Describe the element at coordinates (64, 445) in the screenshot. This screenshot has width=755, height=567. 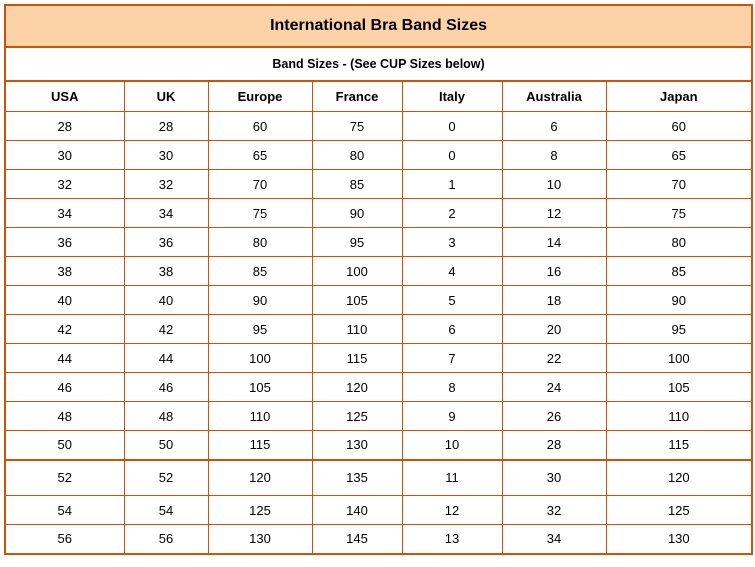
I see `table-cell: 50` at that location.